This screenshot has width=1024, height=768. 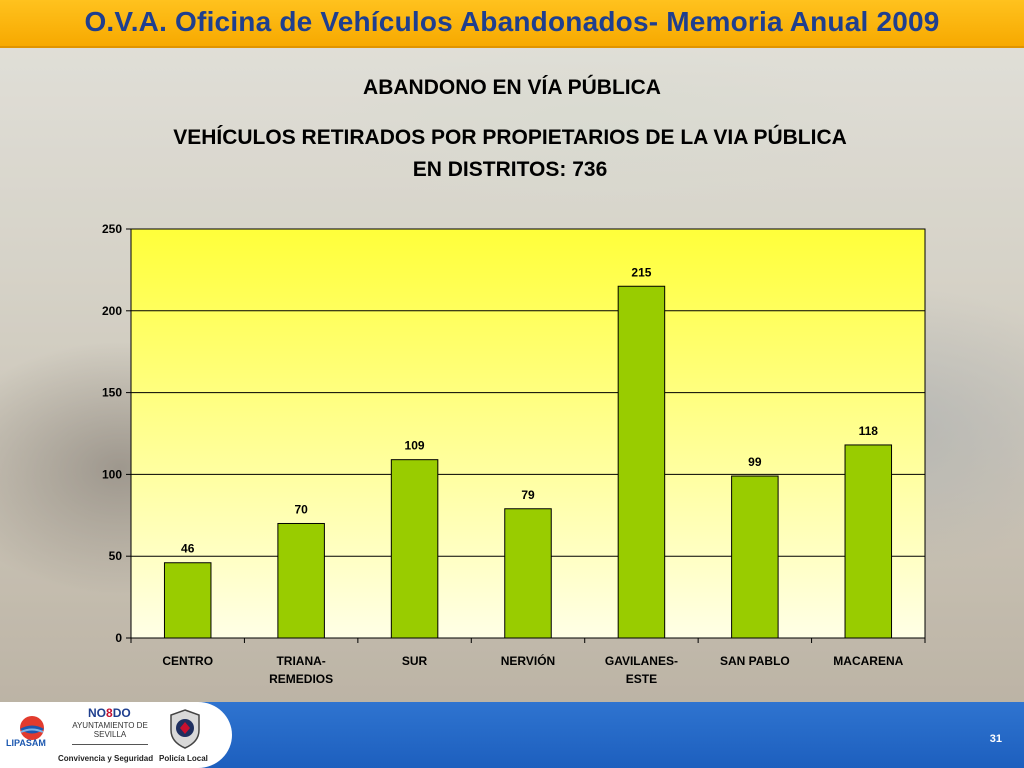 I want to click on bar-value-label: 99, so click(x=755, y=462).